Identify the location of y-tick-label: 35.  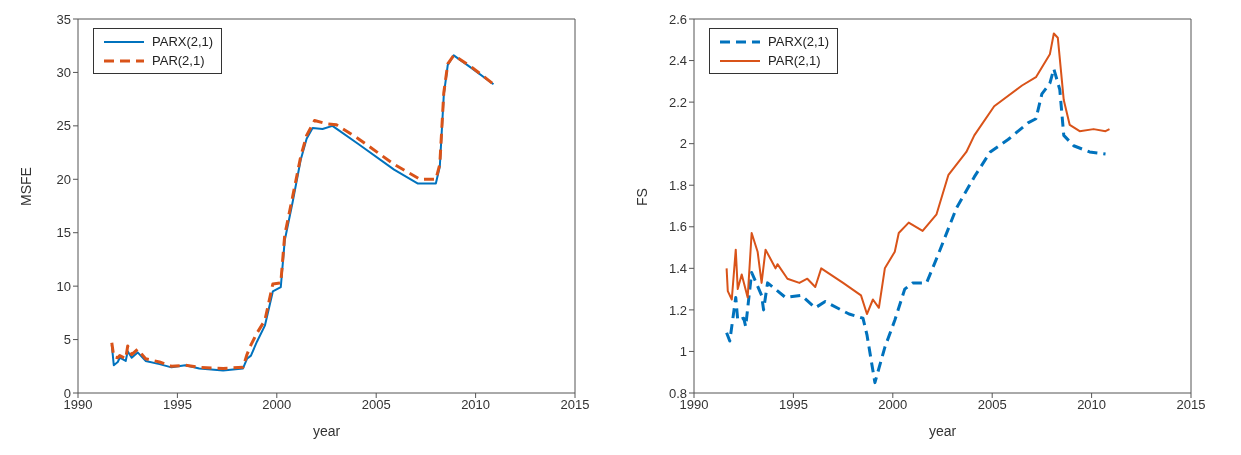
(63, 19).